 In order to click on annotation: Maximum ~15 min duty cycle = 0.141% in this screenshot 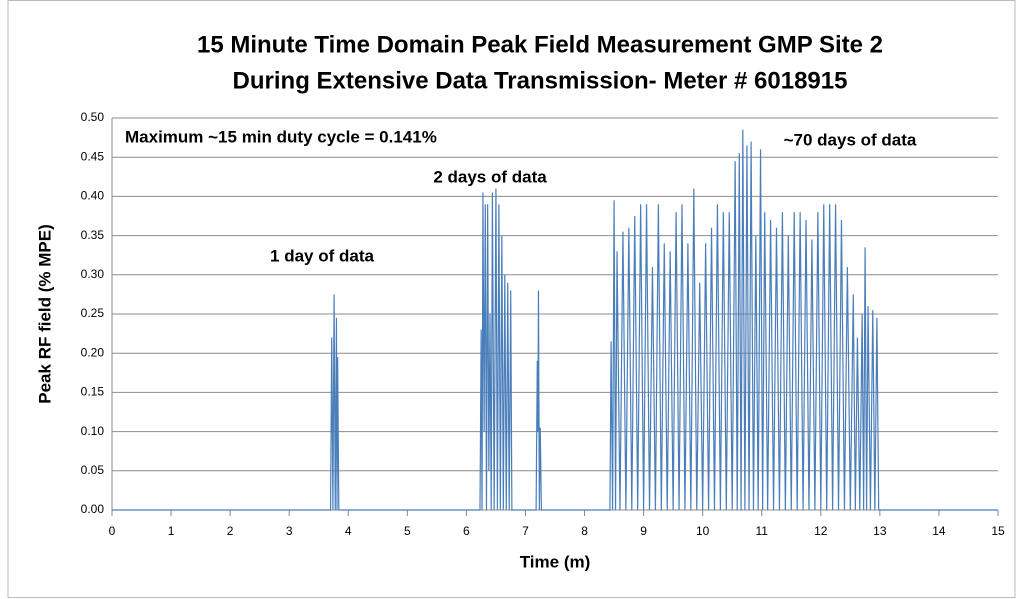, I will do `click(281, 136)`.